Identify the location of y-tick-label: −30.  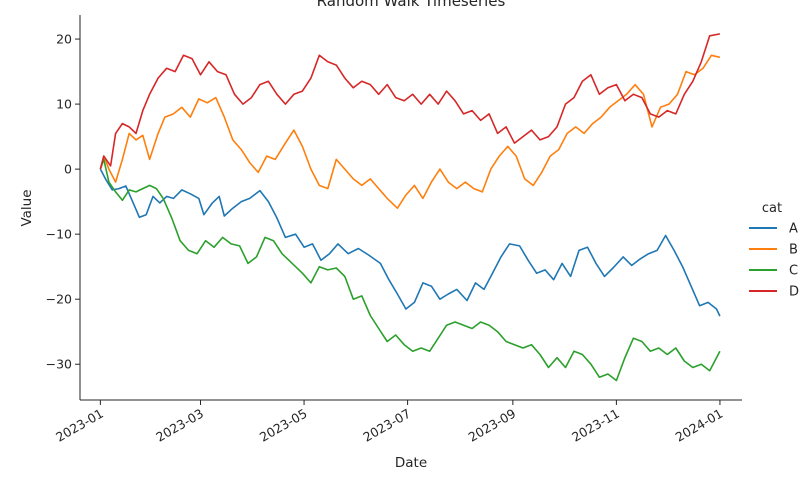
(59, 364).